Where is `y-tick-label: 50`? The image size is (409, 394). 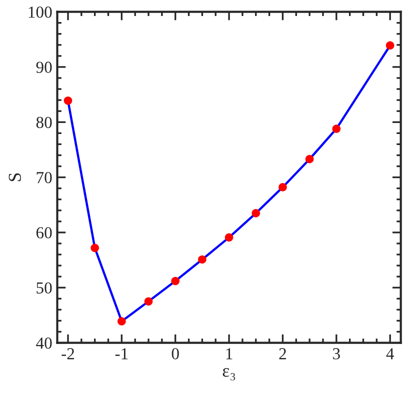
y-tick-label: 50 is located at coordinates (44, 288).